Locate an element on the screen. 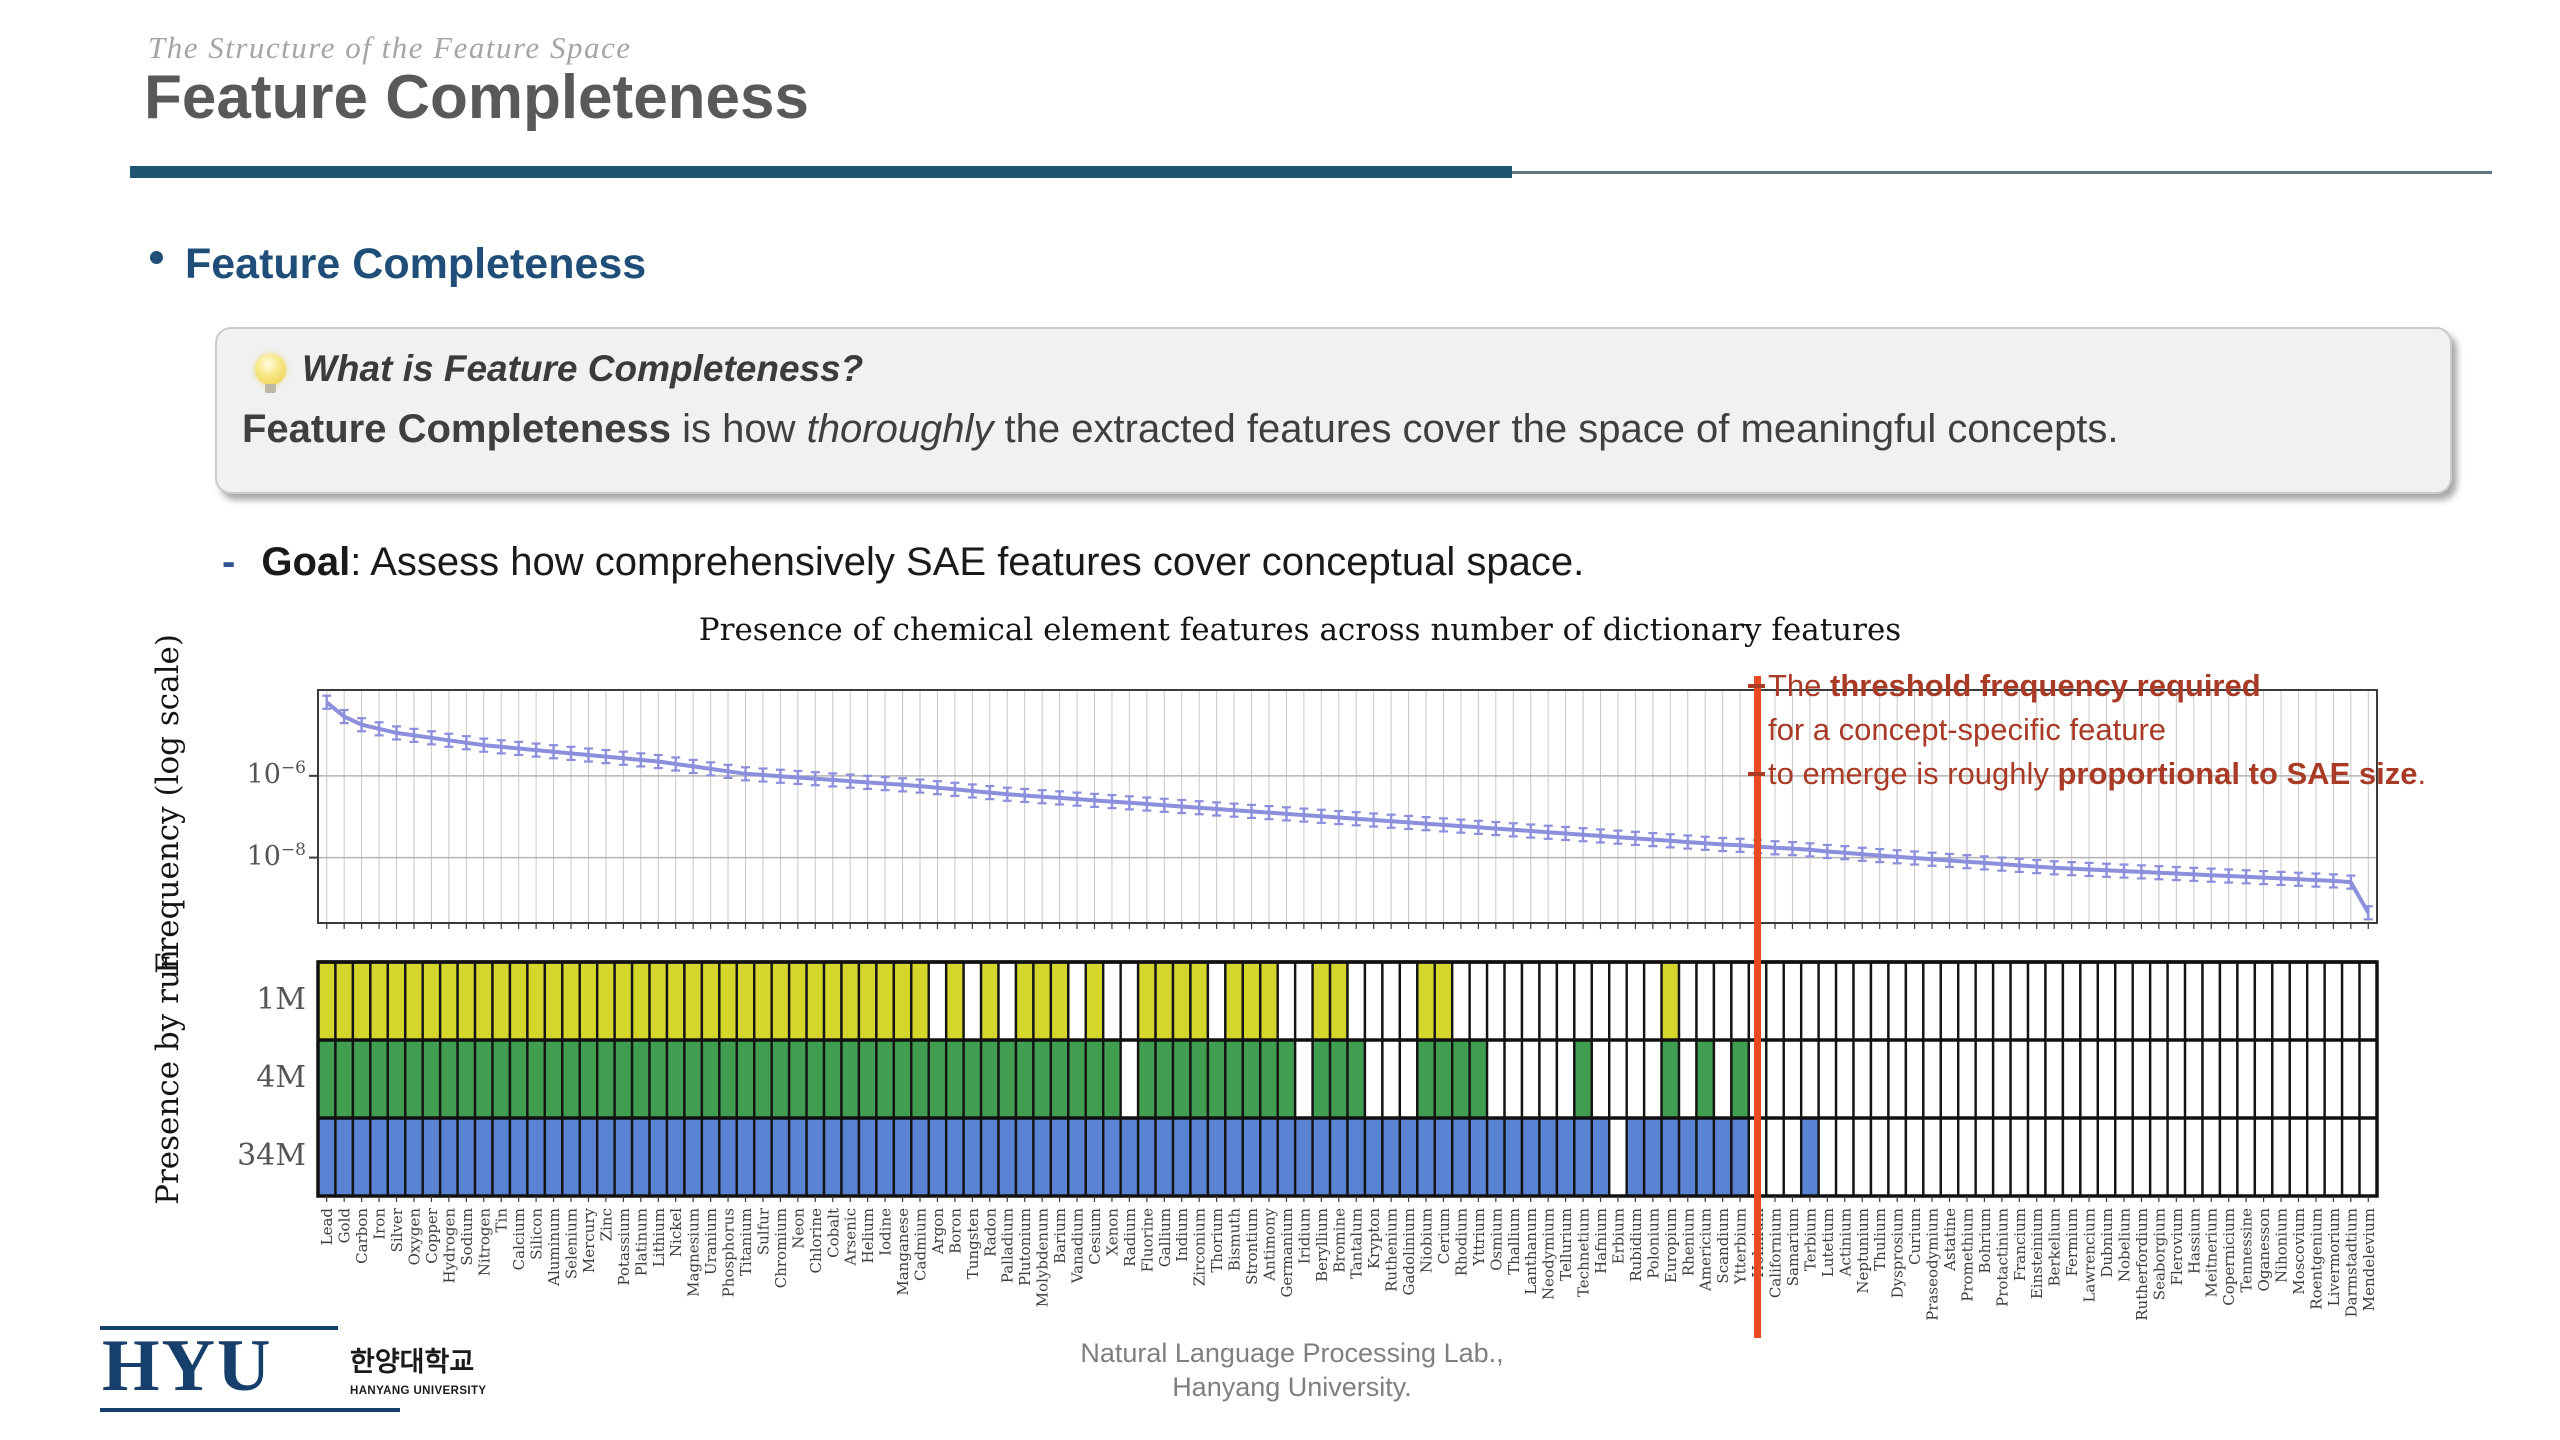 This screenshot has width=2560, height=1440. element-label: Bismuth is located at coordinates (1235, 1239).